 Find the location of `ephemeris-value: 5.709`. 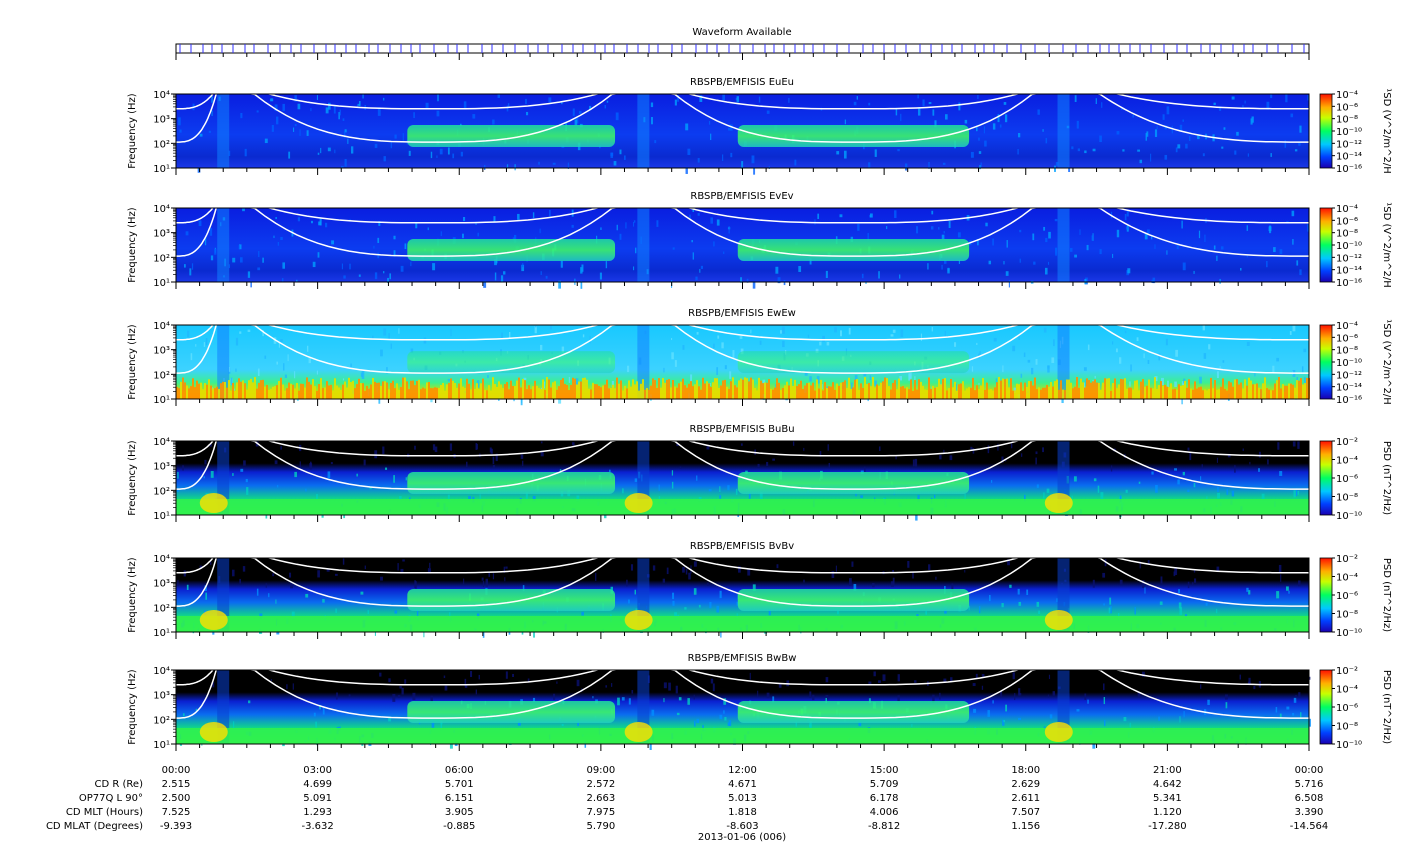

ephemeris-value: 5.709 is located at coordinates (884, 784).